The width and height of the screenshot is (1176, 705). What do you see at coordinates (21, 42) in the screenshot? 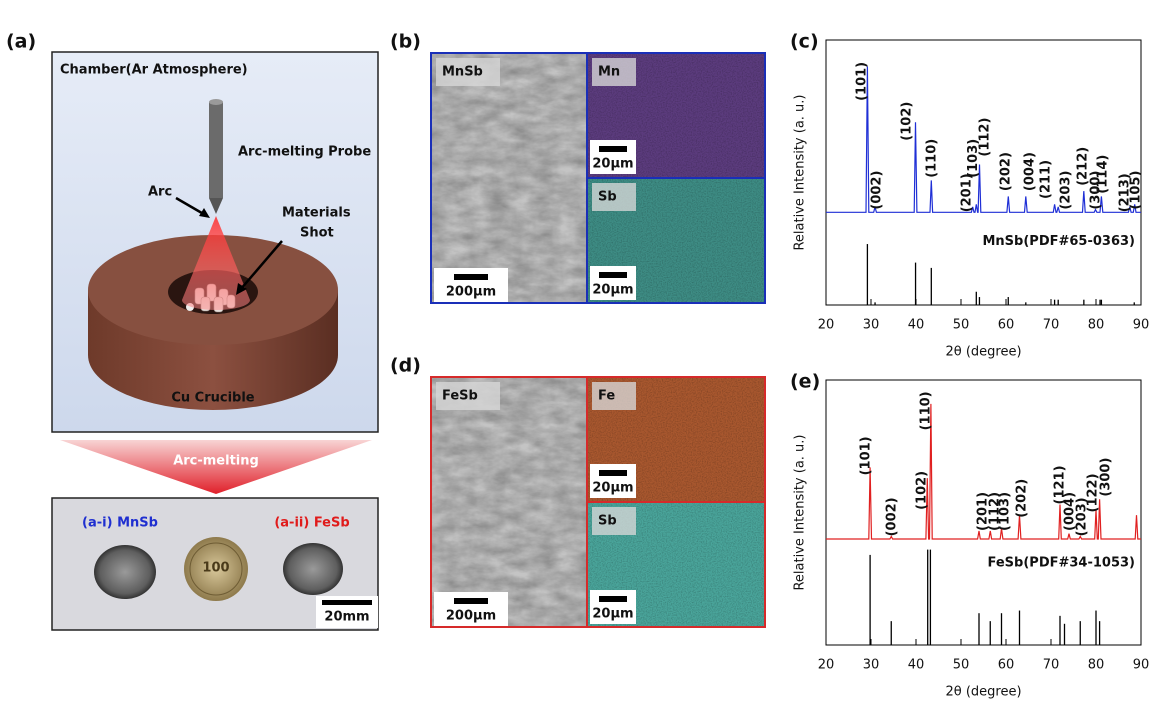
I see `panel-label: (a)` at bounding box center [21, 42].